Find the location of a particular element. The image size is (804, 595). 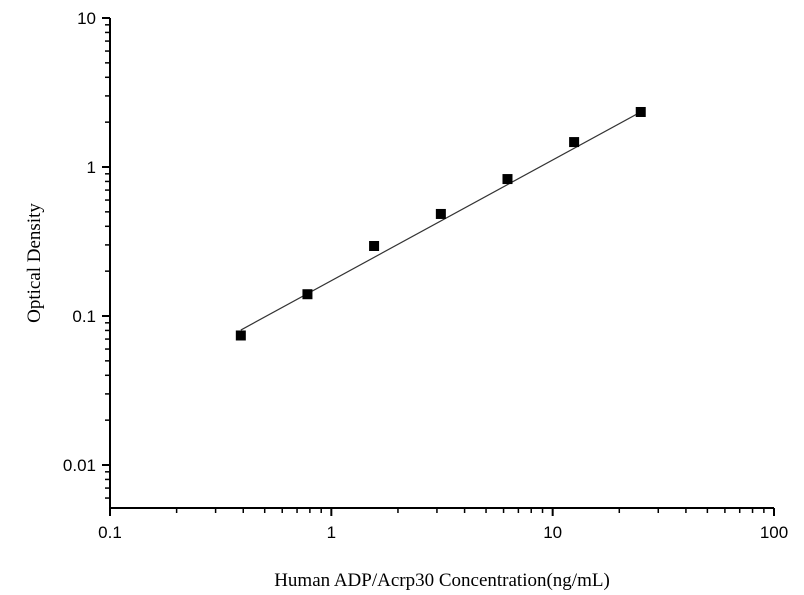

y-tick-label: 10 is located at coordinates (86, 18).